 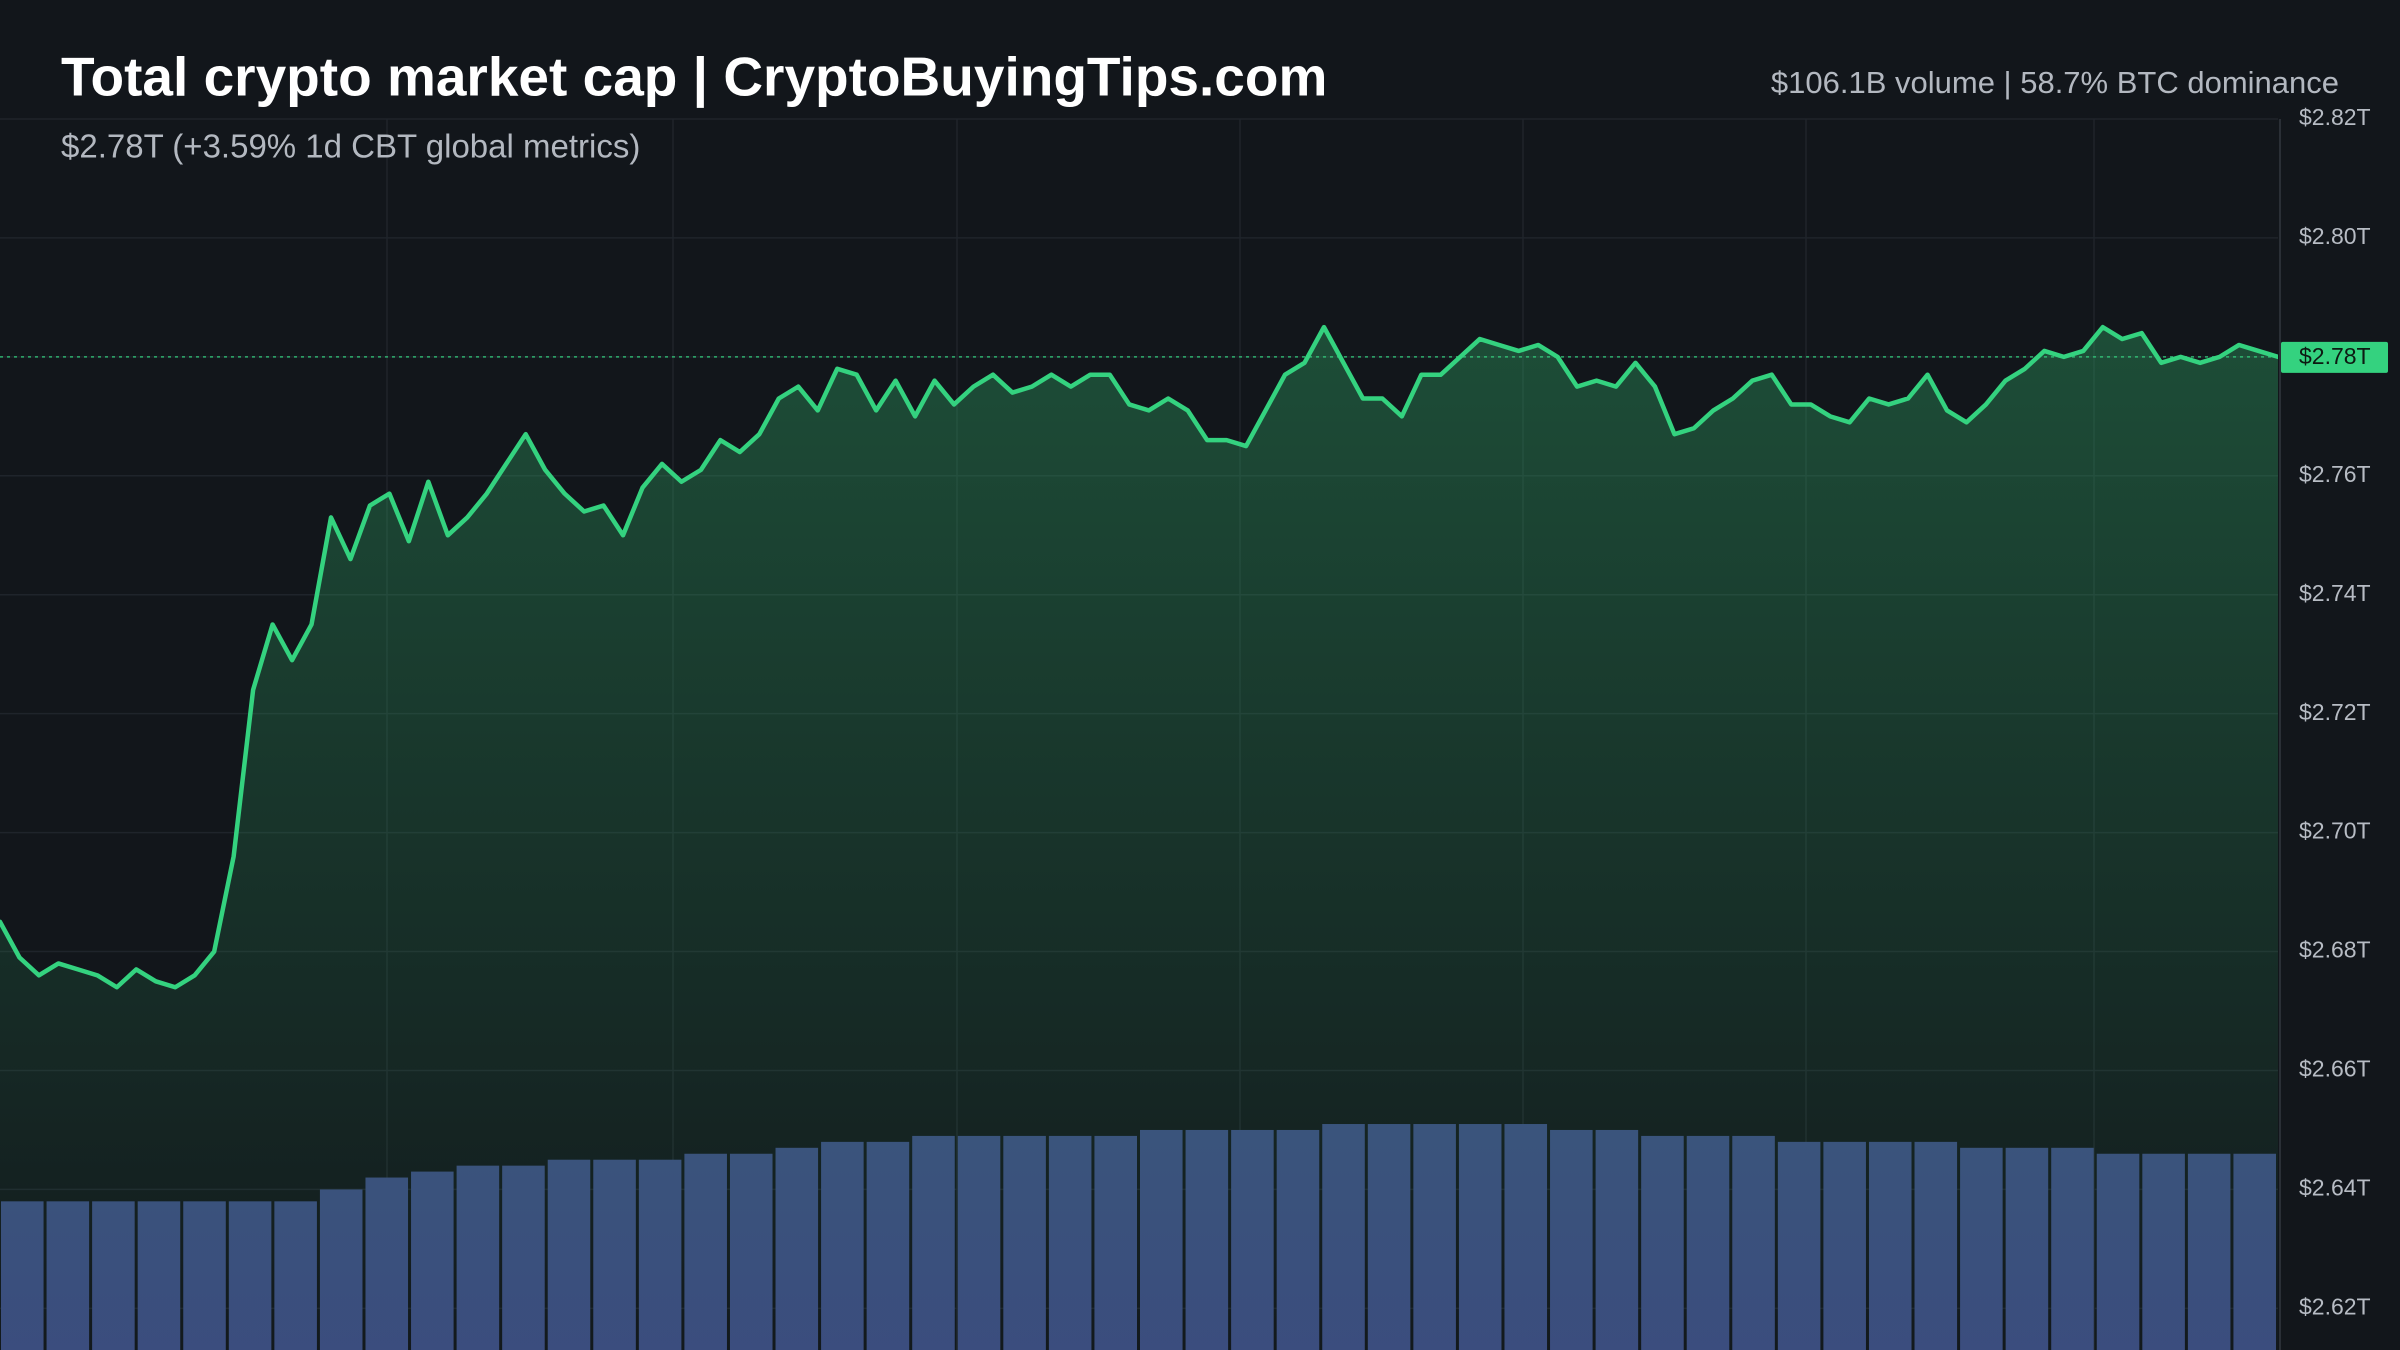 I want to click on y-tick-label: $2.82T, so click(x=2335, y=117).